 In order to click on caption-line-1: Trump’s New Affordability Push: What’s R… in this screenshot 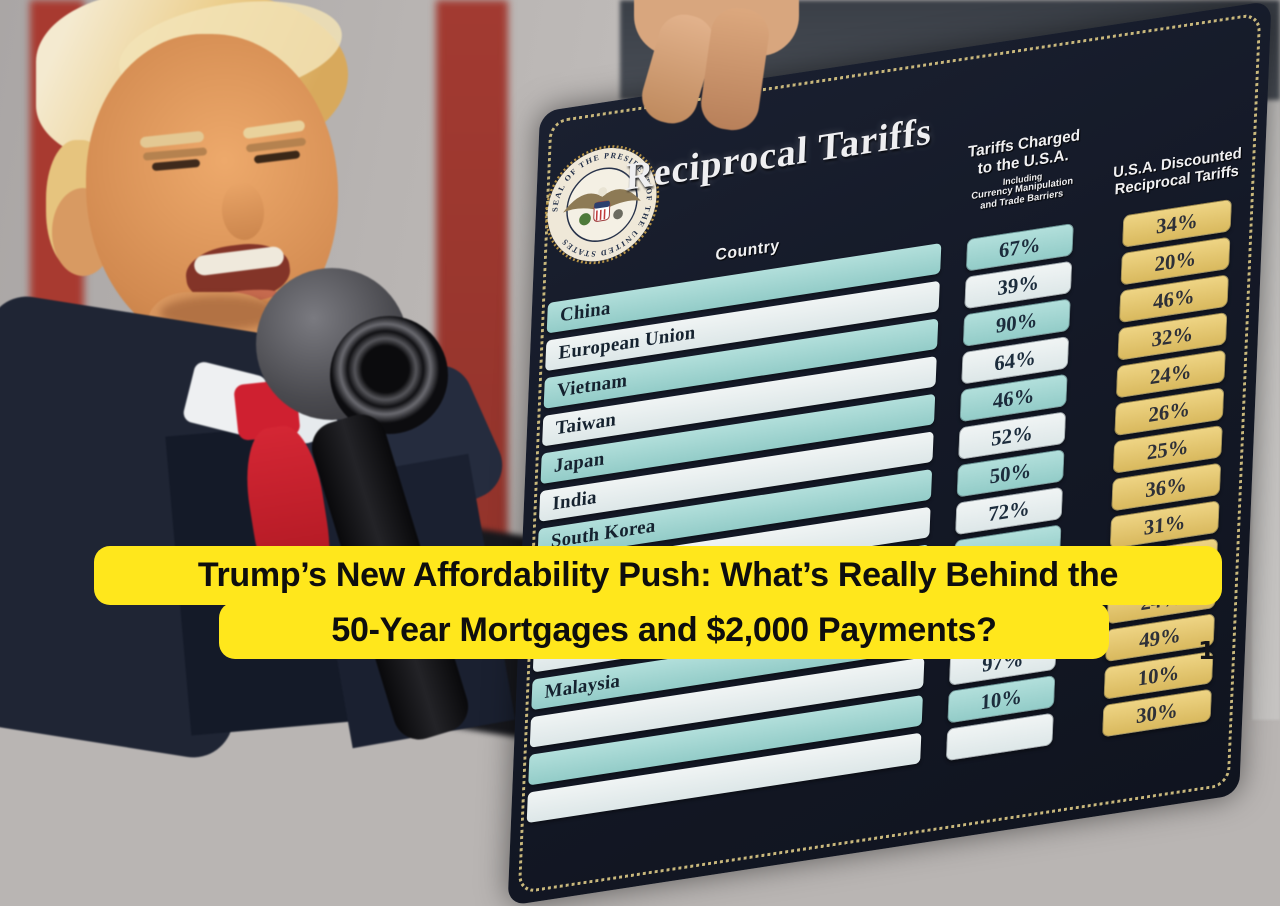, I will do `click(658, 575)`.